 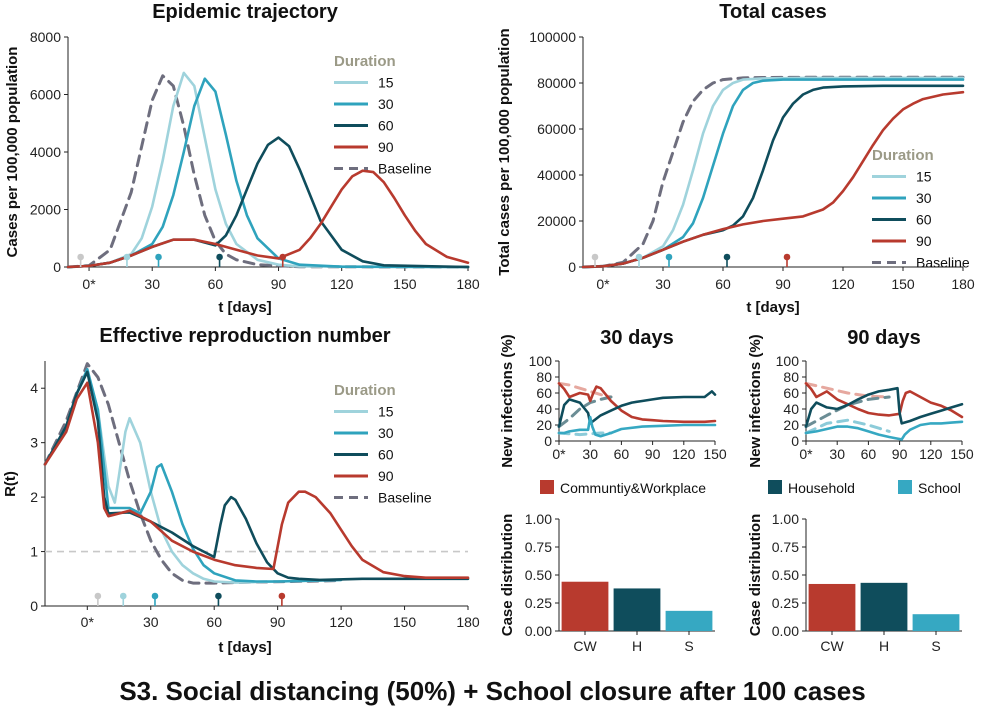 What do you see at coordinates (538, 603) in the screenshot?
I see `dist30-ytick-label: 0.25` at bounding box center [538, 603].